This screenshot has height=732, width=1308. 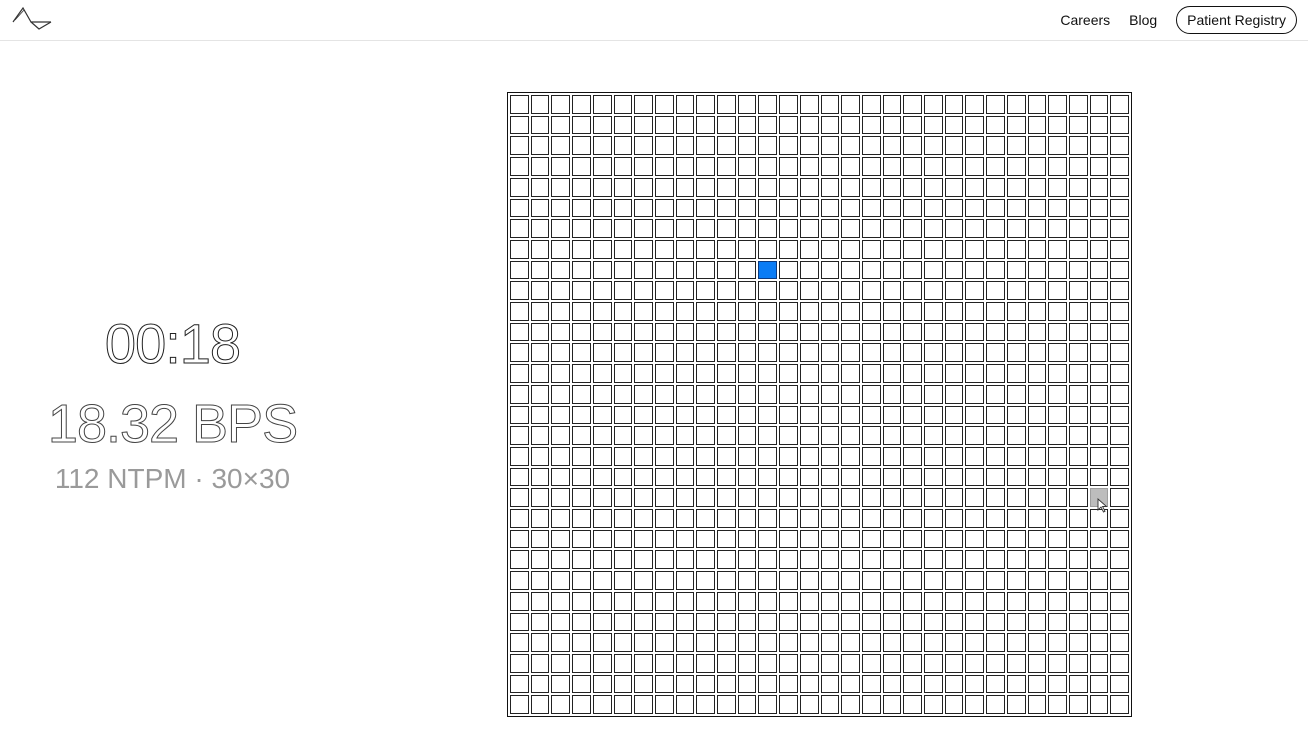 I want to click on nav-link-careers: Careers, so click(x=1085, y=20).